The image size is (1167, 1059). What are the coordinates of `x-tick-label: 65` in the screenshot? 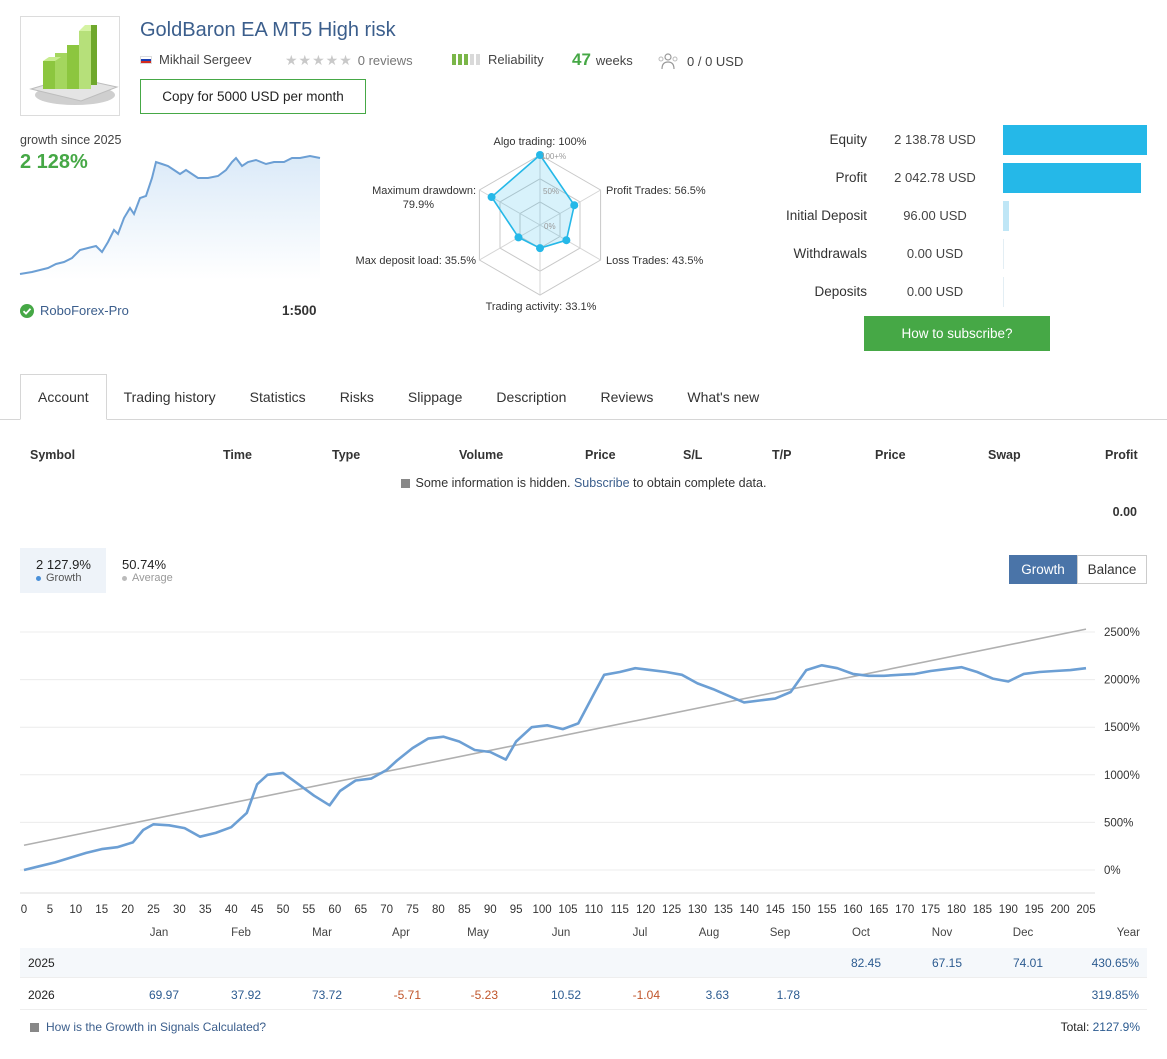 It's located at (360, 910).